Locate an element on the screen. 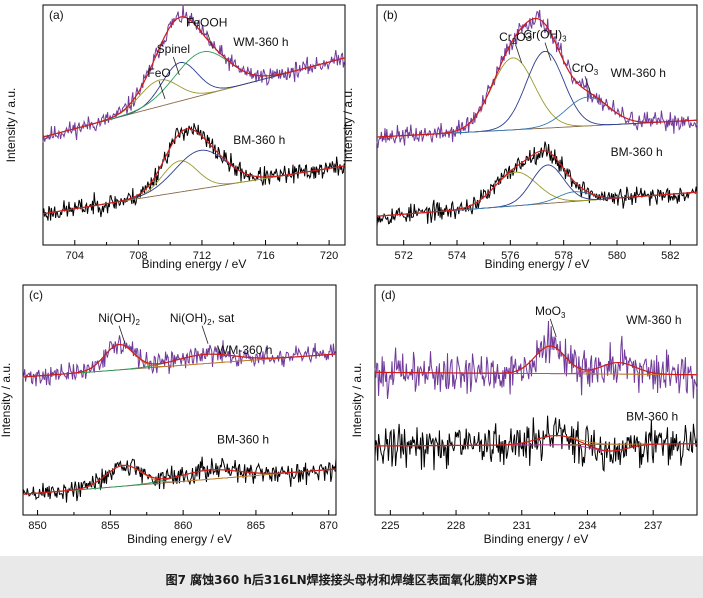 This screenshot has width=703, height=598. figure-caption: 图7 腐蚀360 h后316LN焊接接头母材和焊缝区表面氧化膜的XPS谱 is located at coordinates (351, 580).